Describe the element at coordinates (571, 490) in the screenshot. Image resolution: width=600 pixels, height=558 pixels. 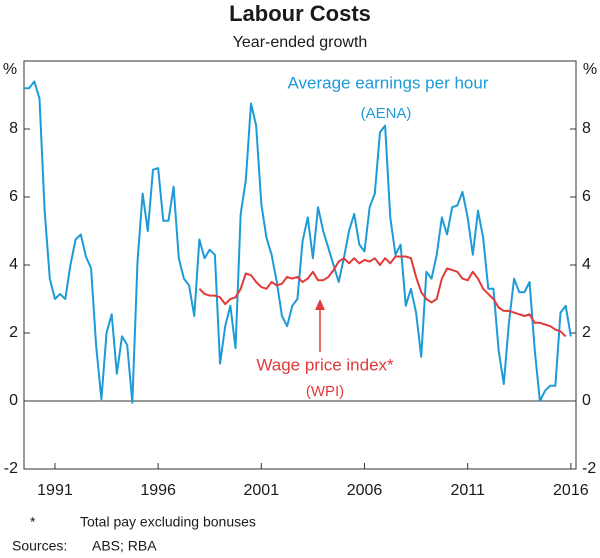
I see `x-tick-label: 2016` at that location.